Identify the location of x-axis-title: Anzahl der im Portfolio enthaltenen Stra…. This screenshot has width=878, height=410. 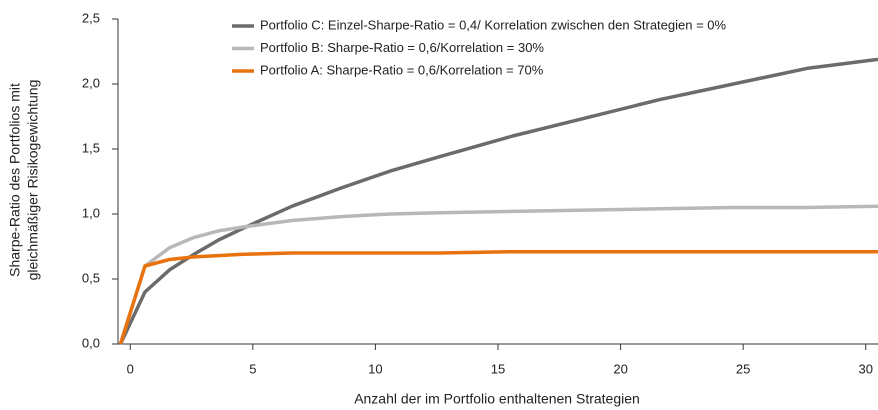
(497, 399).